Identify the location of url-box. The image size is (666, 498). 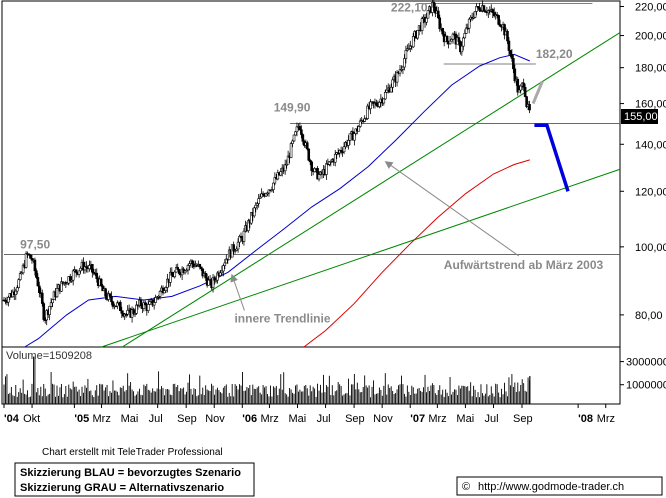
(559, 486).